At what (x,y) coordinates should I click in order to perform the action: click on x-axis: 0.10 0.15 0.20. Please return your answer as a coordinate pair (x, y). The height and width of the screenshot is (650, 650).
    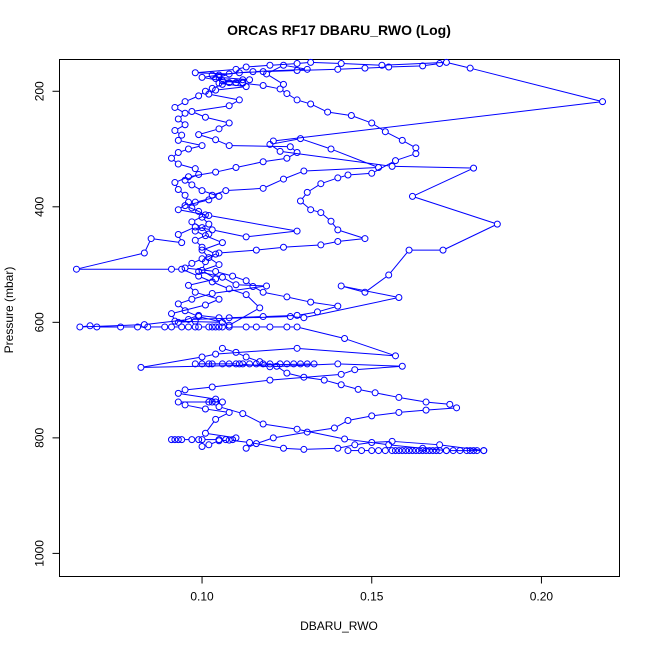
    Looking at the image, I should click on (371, 590).